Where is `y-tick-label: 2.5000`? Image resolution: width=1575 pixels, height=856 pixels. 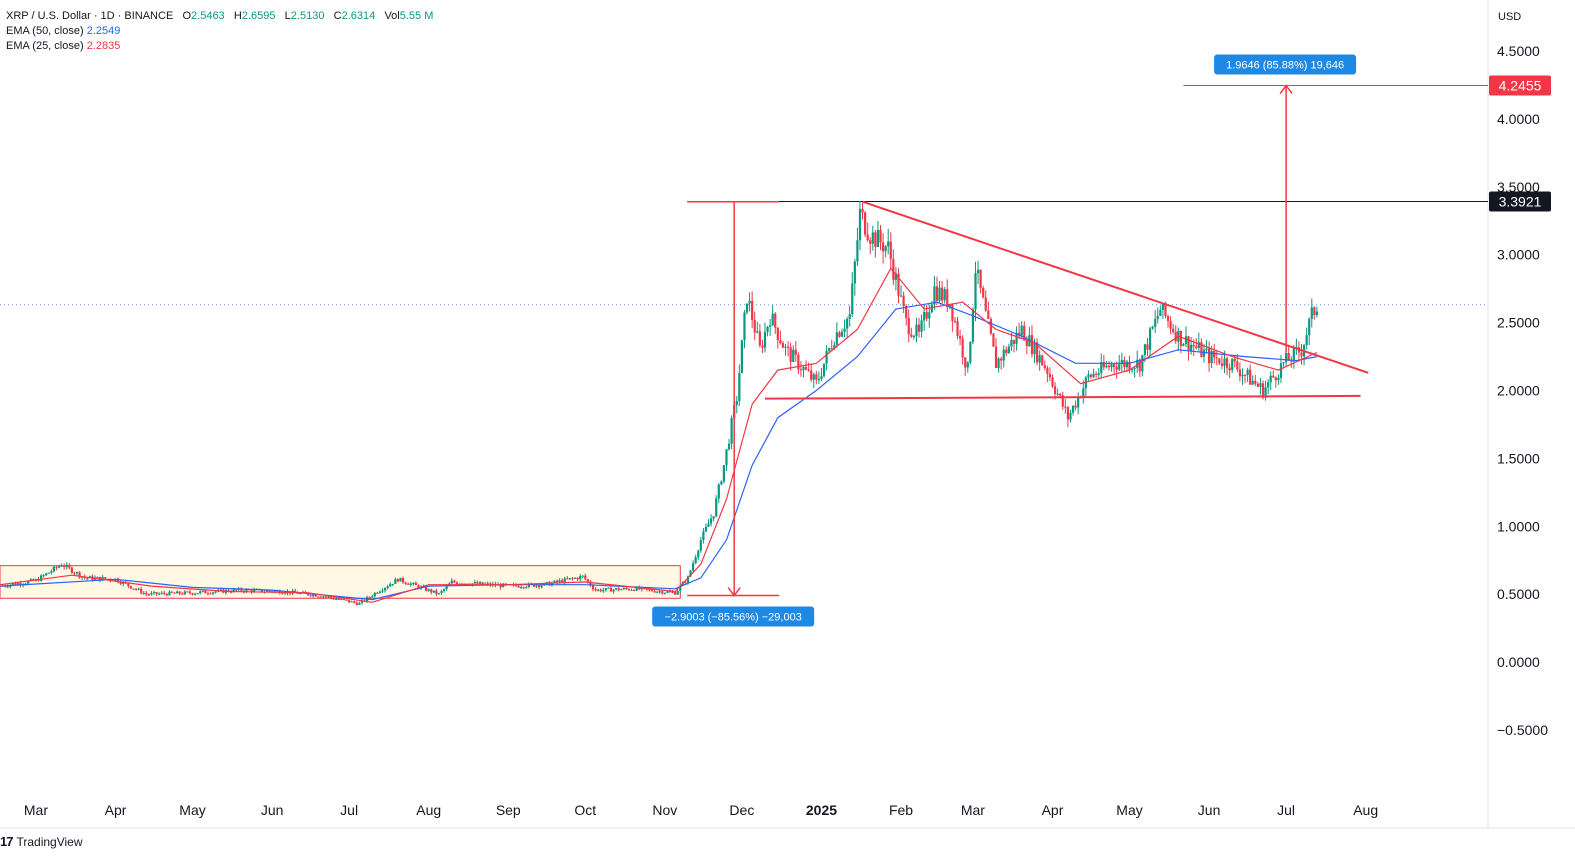
y-tick-label: 2.5000 is located at coordinates (1518, 323).